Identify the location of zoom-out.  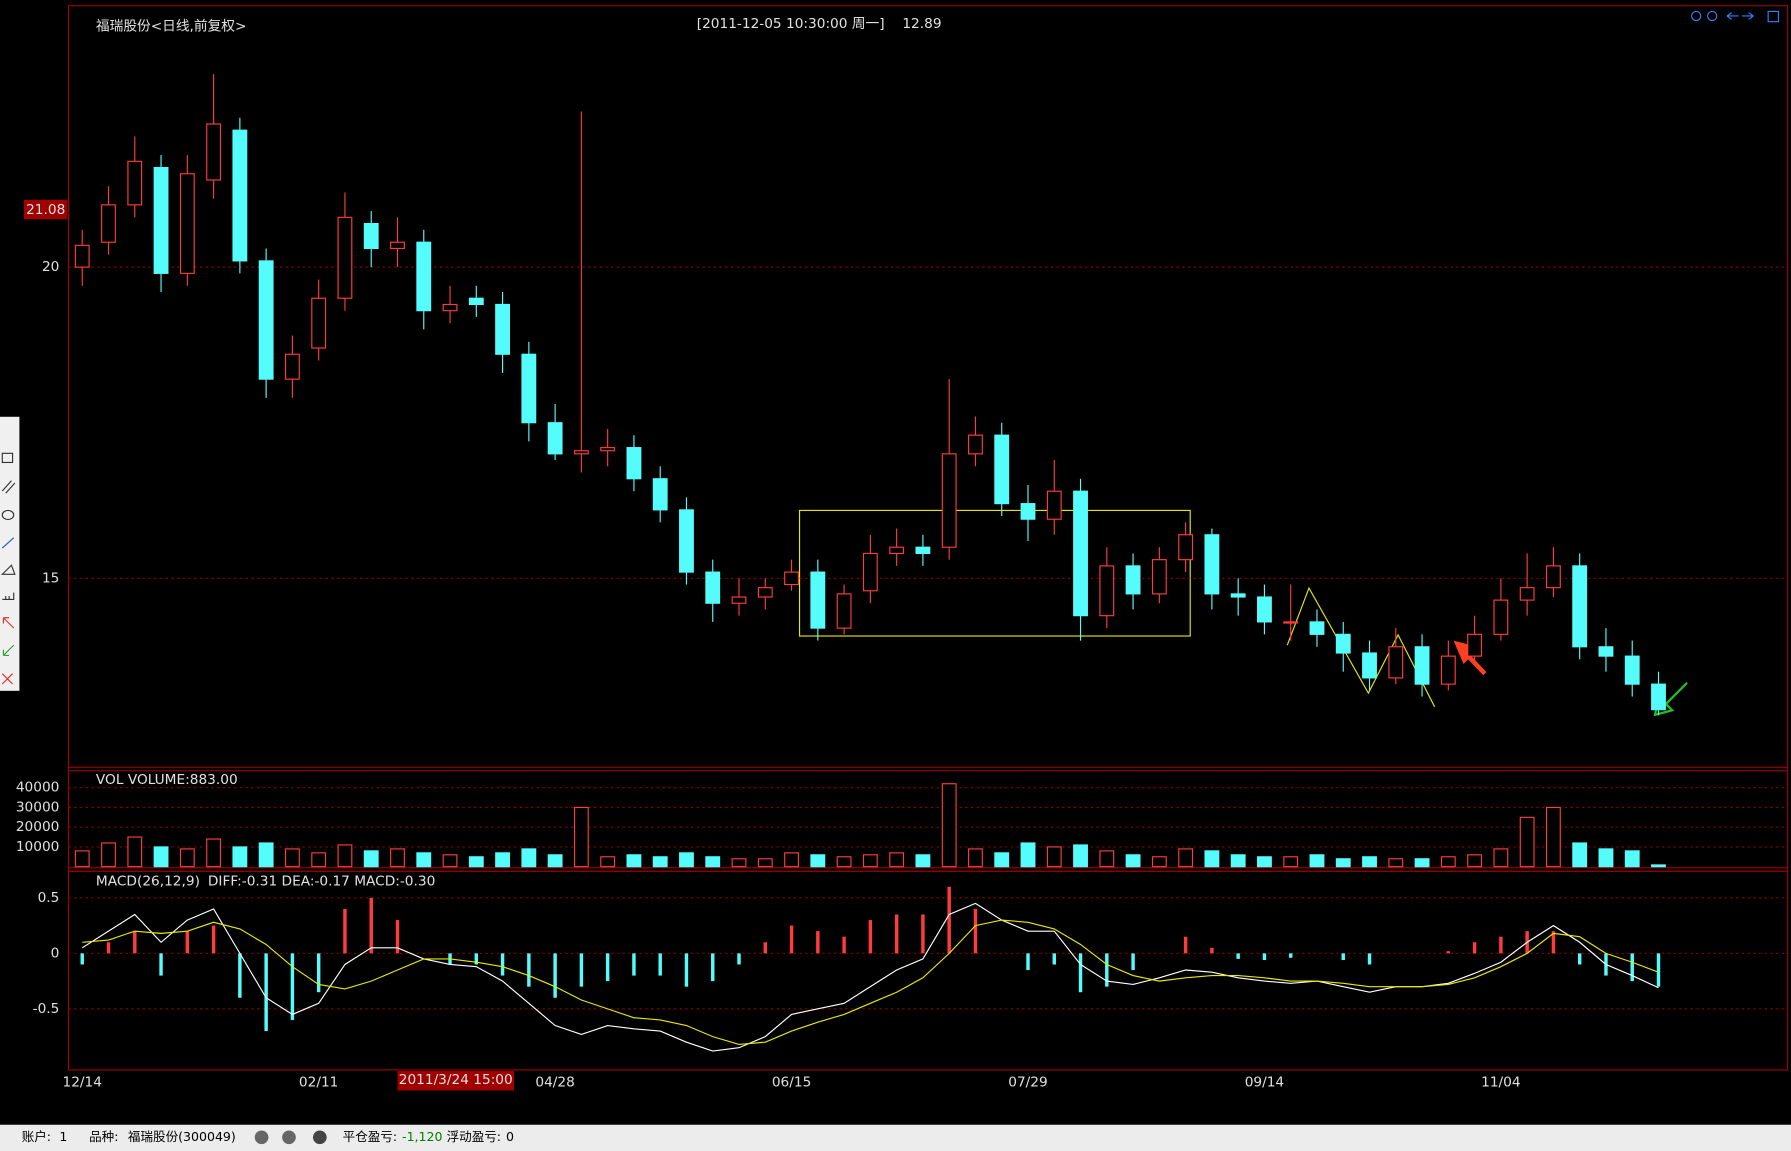
(1712, 16).